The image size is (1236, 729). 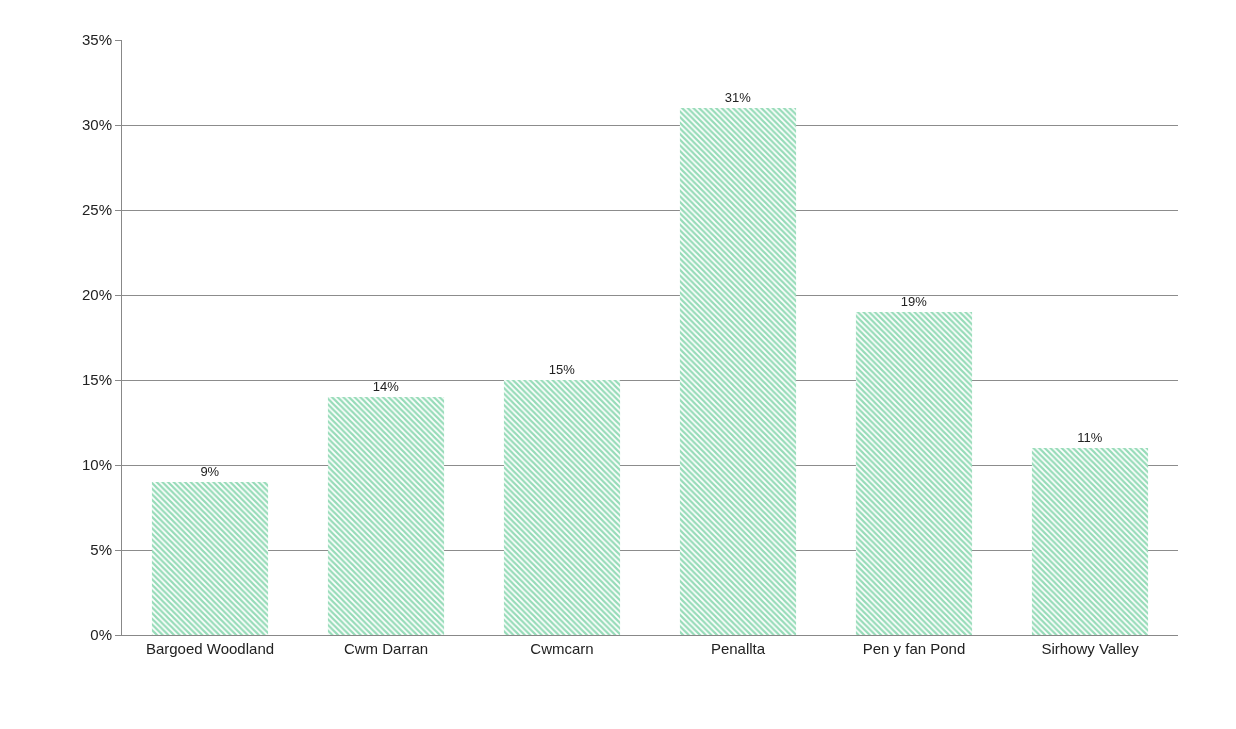 I want to click on data-label: 19%, so click(x=914, y=301).